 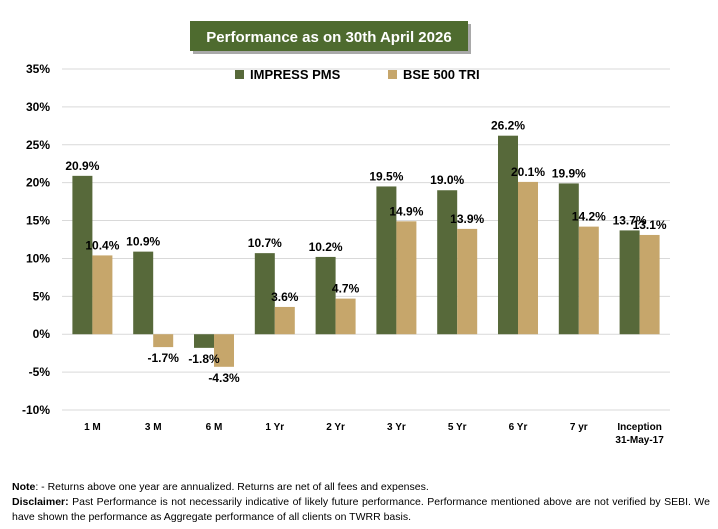 What do you see at coordinates (467, 219) in the screenshot?
I see `data-label: 13.9%` at bounding box center [467, 219].